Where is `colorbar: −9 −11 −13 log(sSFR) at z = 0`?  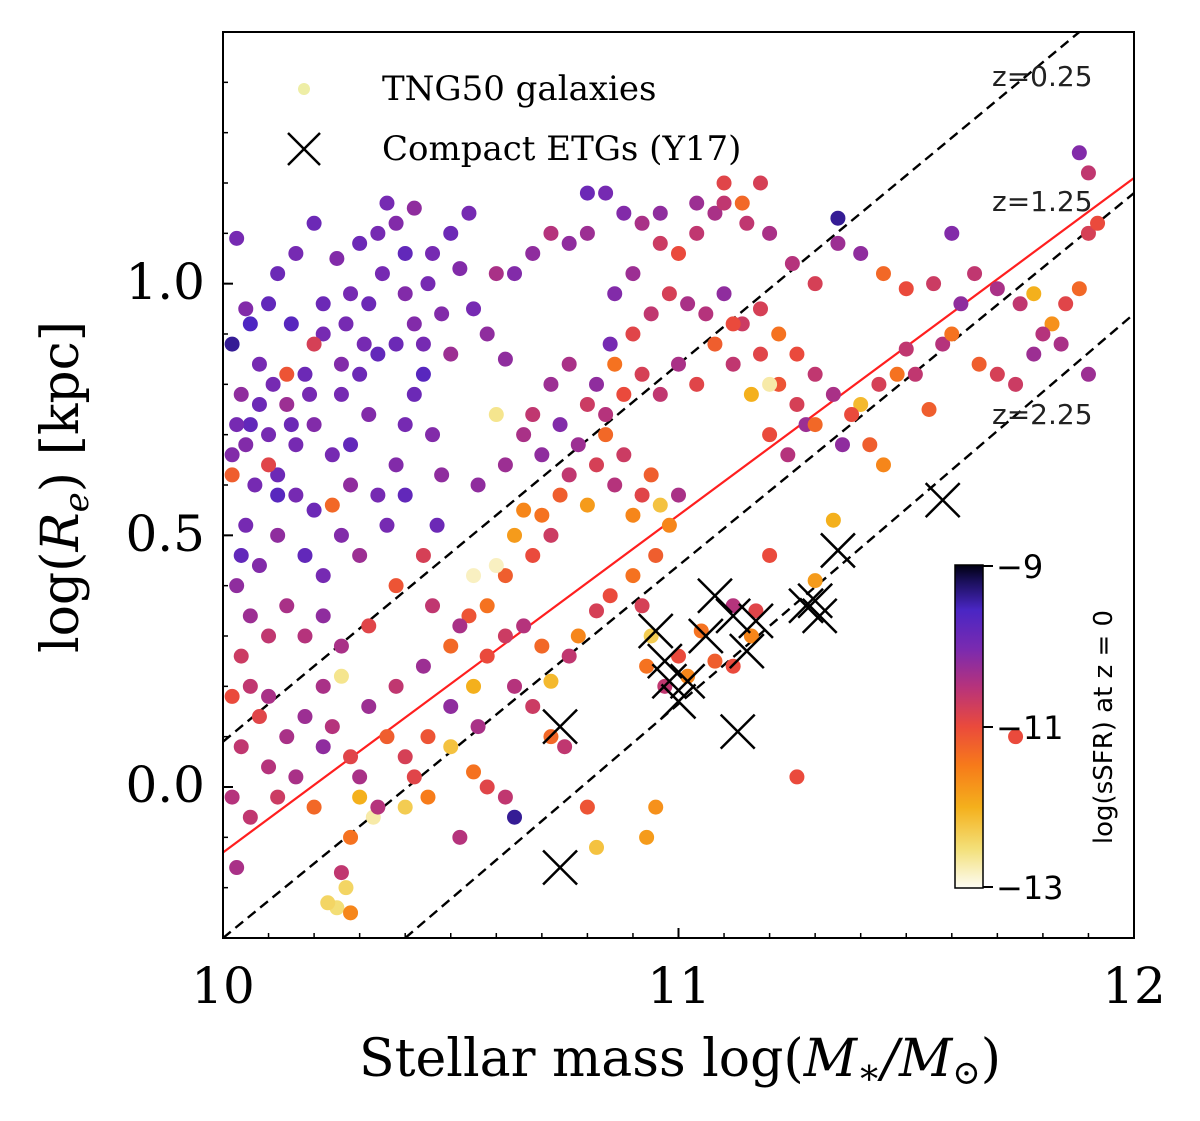 colorbar: −9 −11 −13 log(sSFR) at z = 0 is located at coordinates (1036, 727).